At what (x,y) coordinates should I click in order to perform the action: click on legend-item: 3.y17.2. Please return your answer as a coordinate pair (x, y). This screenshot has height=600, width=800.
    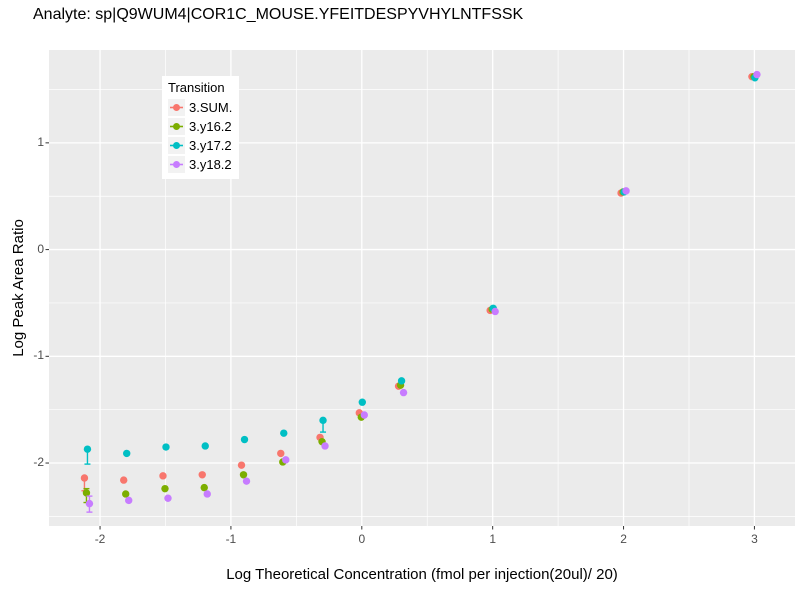
    Looking at the image, I should click on (200, 145).